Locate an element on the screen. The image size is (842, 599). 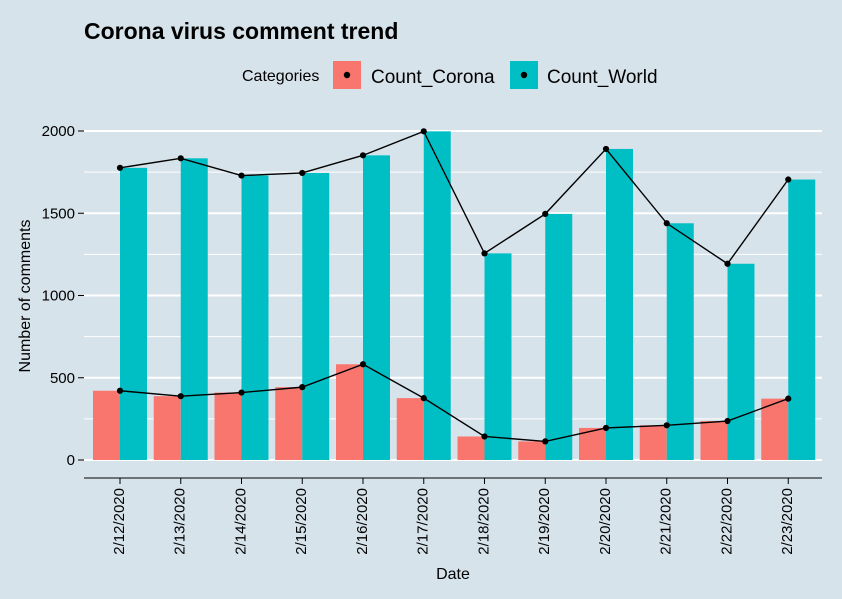
x-tick-label: 2/23/2020 is located at coordinates (787, 521).